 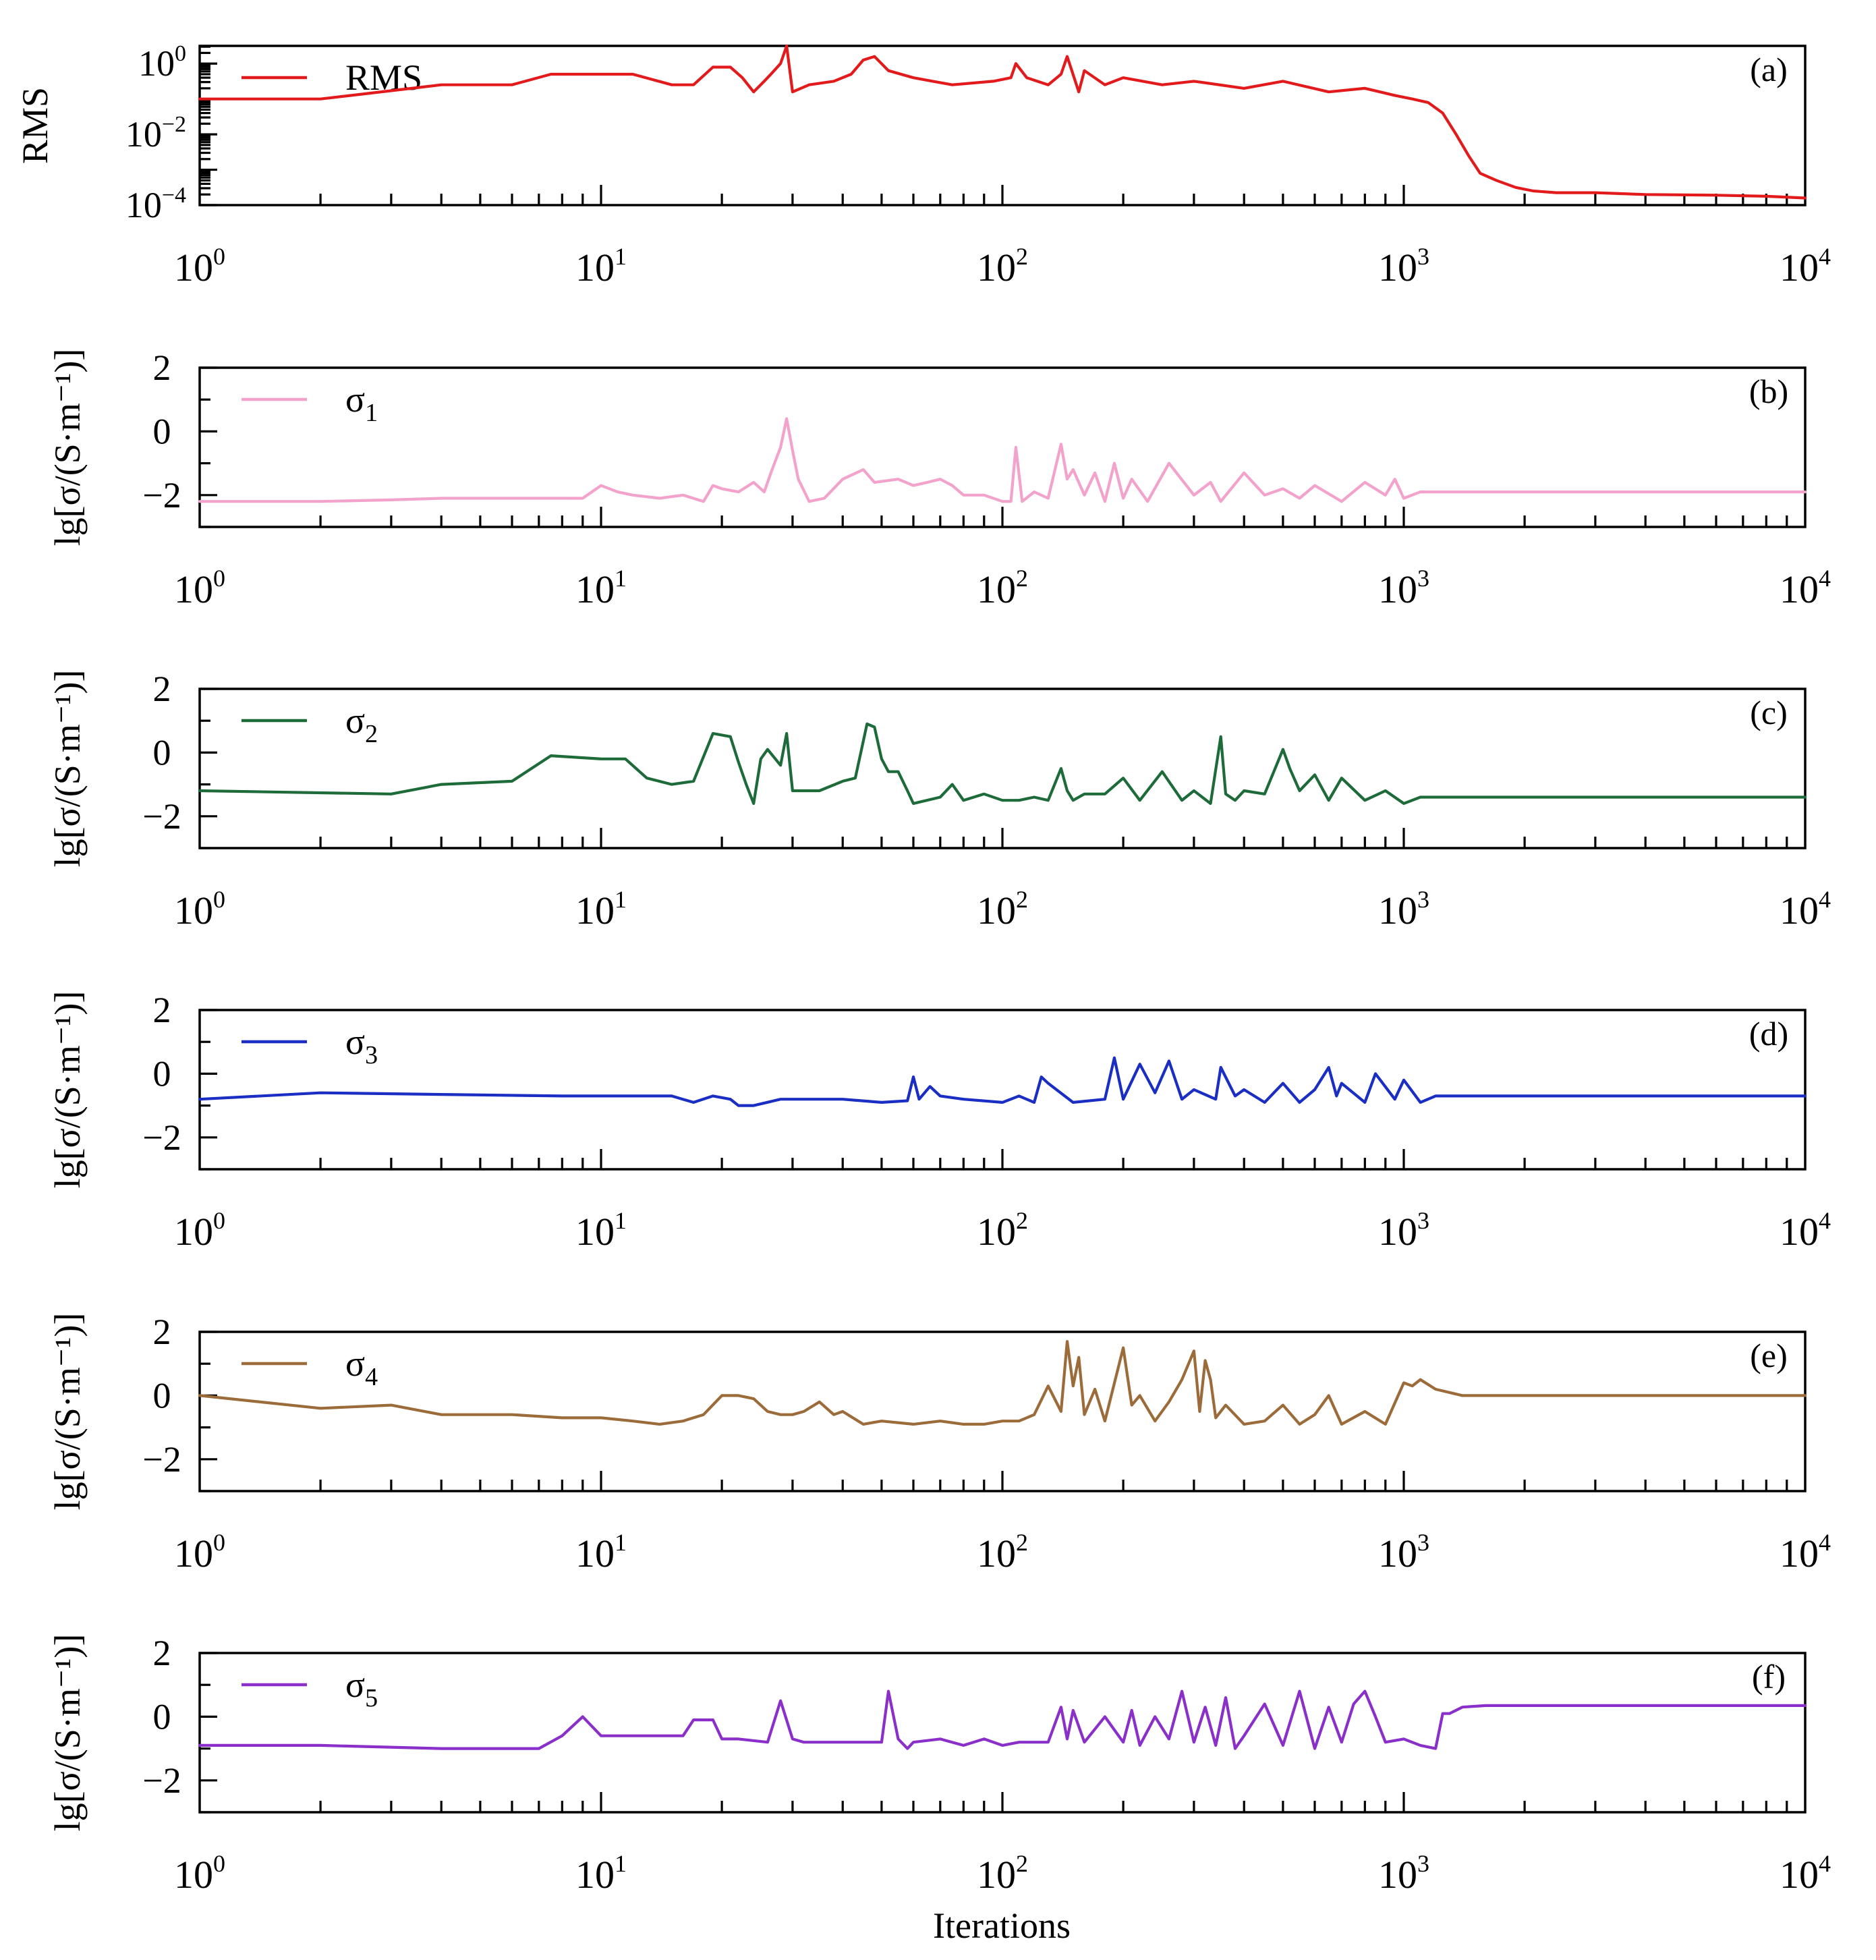 I want to click on legend-label: σ4, so click(x=361, y=1367).